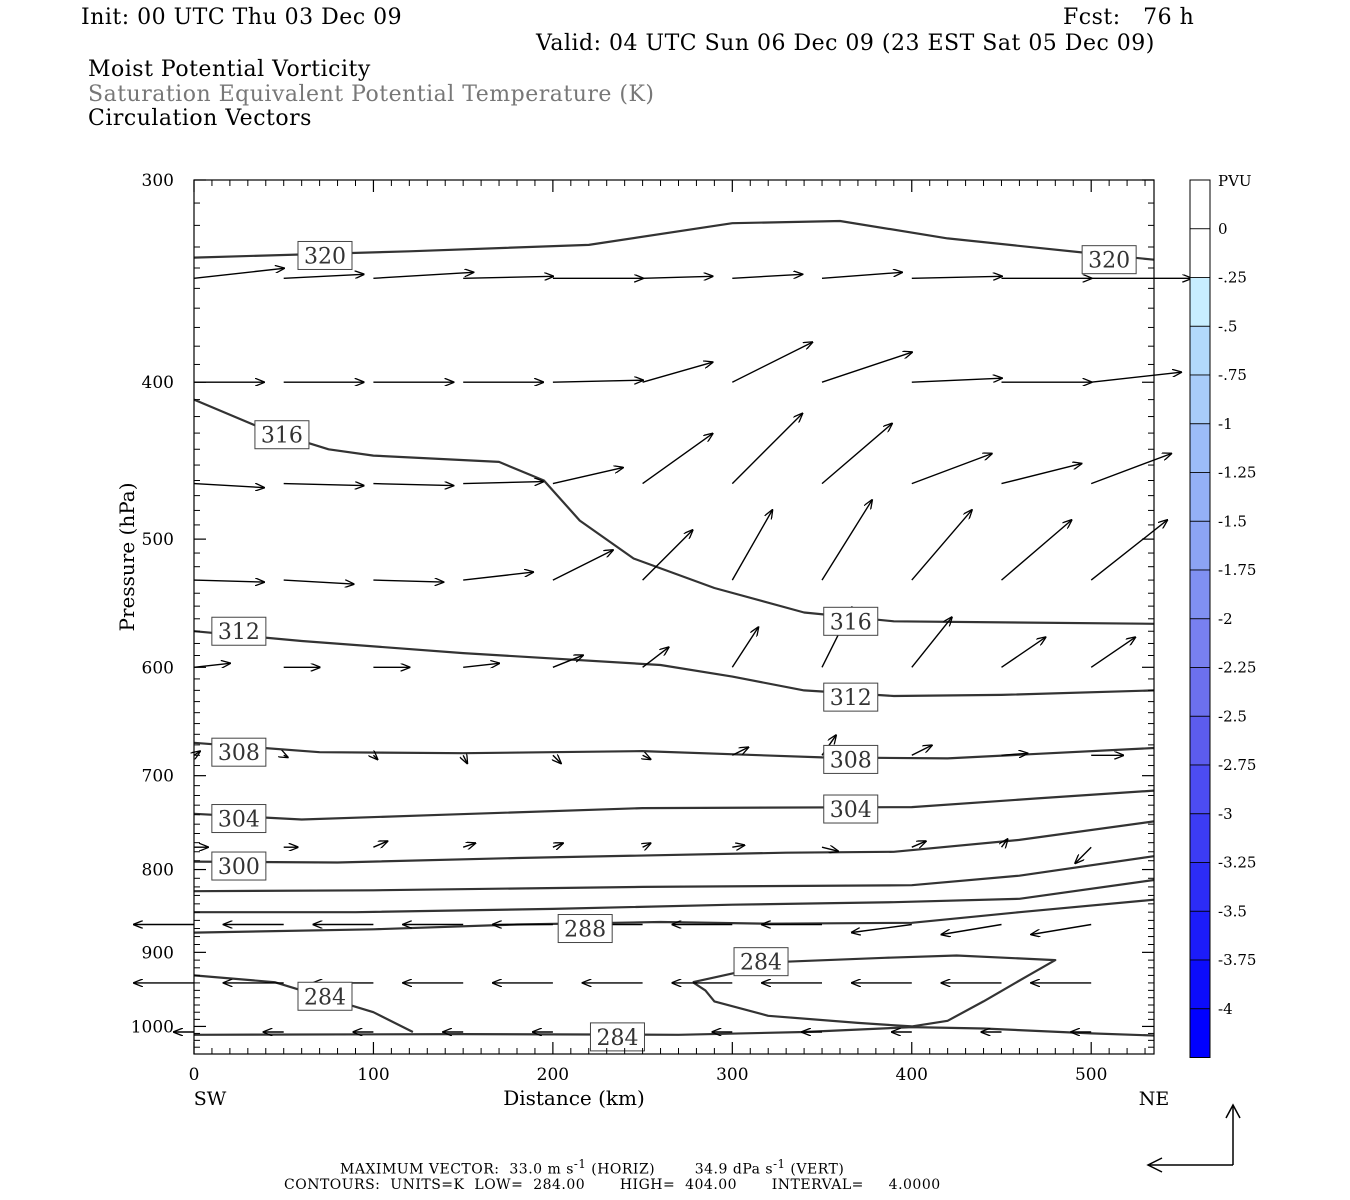 The width and height of the screenshot is (1350, 1200). I want to click on field-title-vectors: Circulation Vectors, so click(200, 118).